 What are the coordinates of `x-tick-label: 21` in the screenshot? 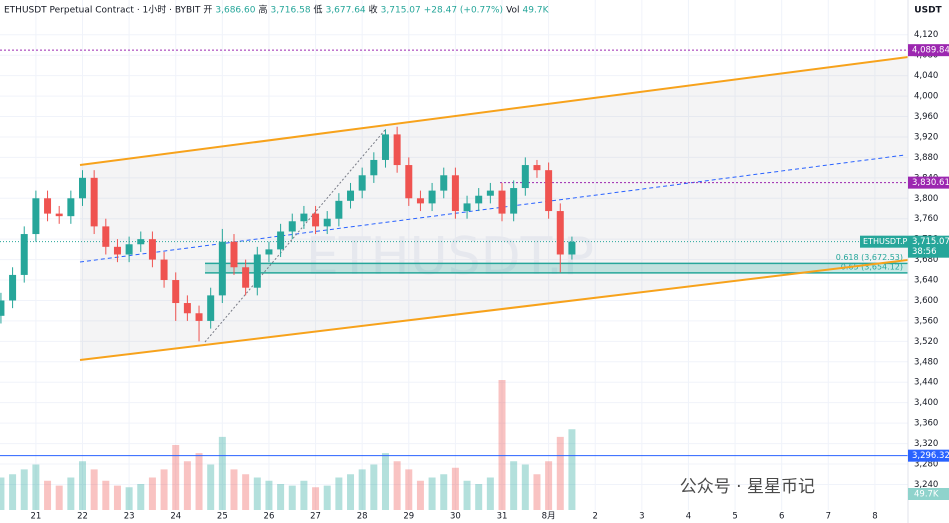 It's located at (35, 517).